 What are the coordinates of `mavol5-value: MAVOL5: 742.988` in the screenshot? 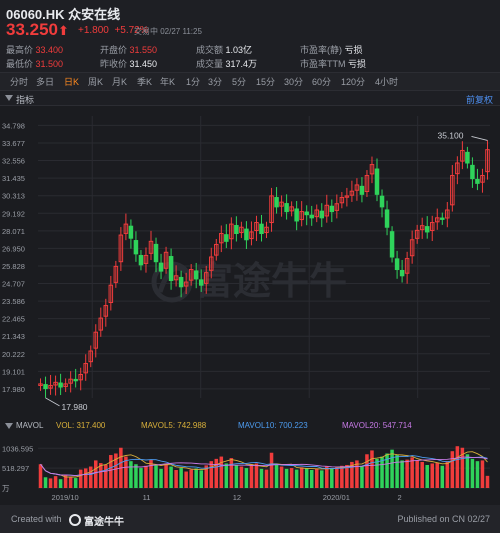 It's located at (174, 425).